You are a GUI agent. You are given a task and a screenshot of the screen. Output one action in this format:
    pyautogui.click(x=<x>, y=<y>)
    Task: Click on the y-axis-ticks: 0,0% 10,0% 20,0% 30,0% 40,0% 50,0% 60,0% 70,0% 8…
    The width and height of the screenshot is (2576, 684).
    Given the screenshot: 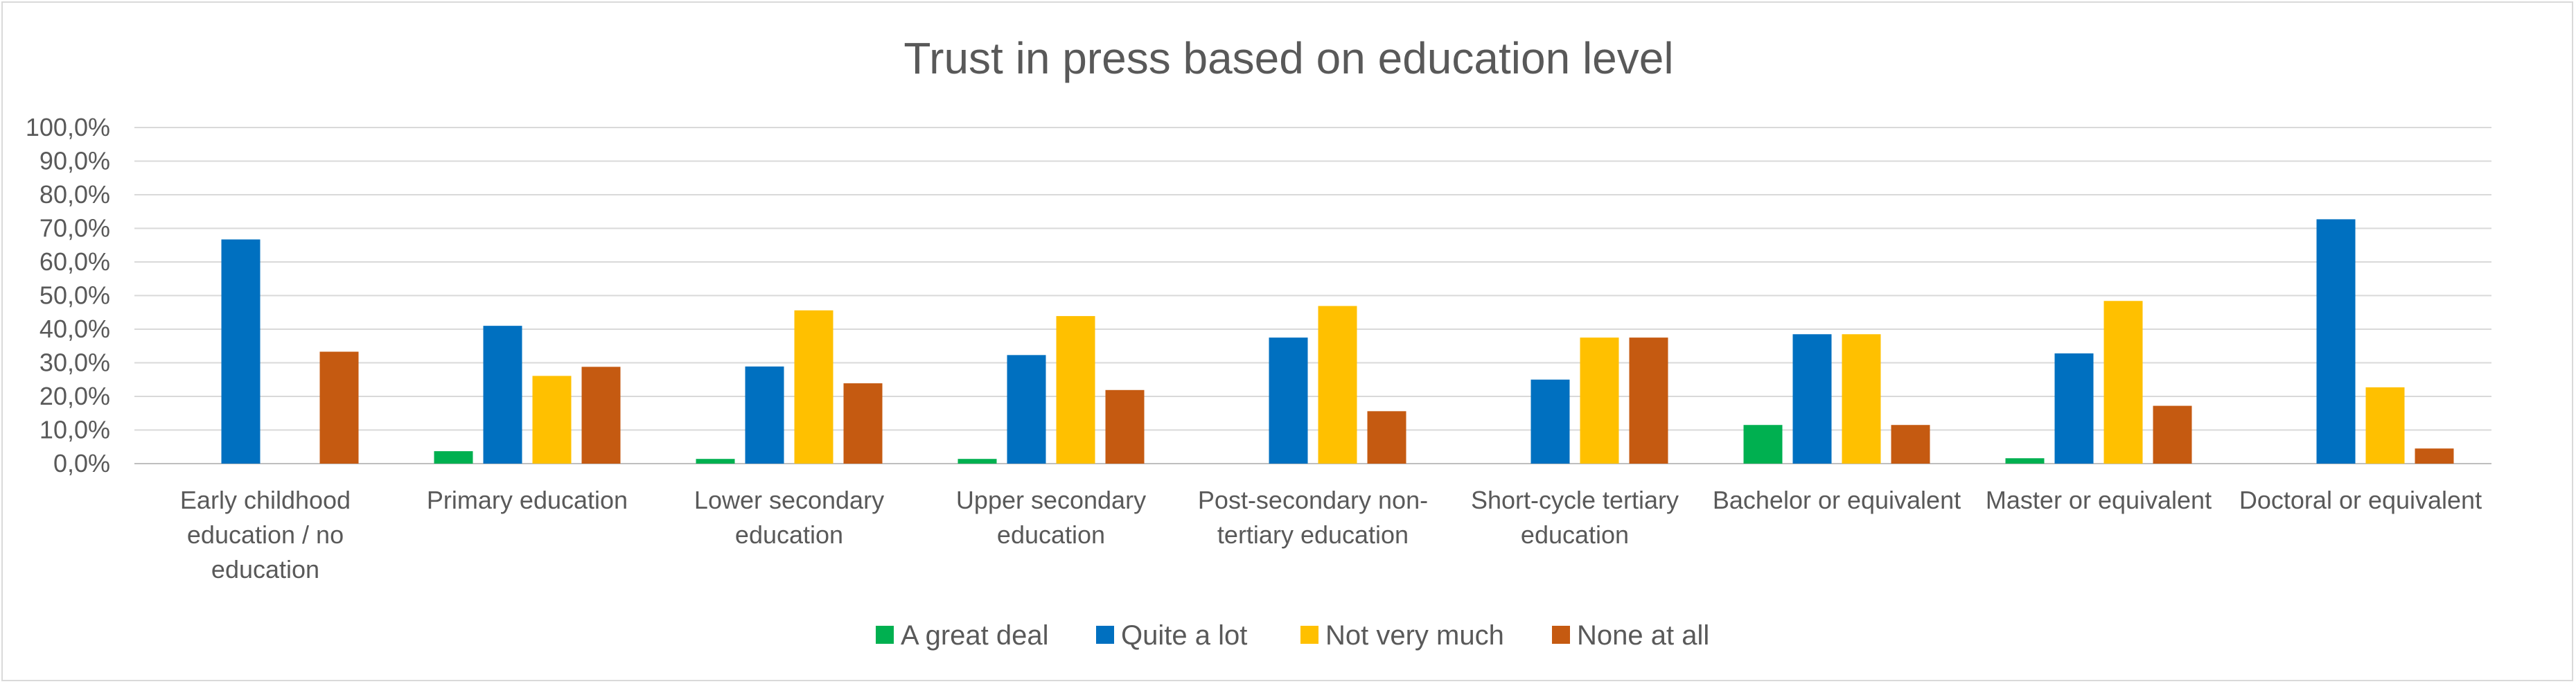 What is the action you would take?
    pyautogui.click(x=68, y=295)
    